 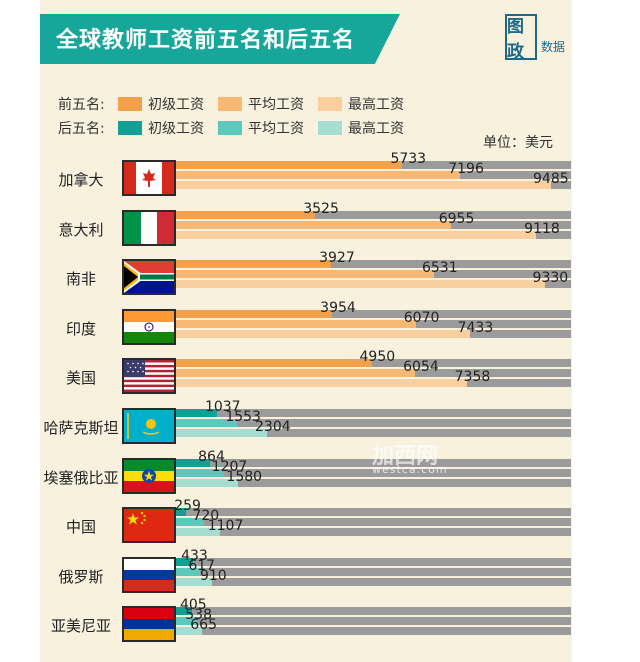 I want to click on country-label: 南非, so click(x=80, y=279).